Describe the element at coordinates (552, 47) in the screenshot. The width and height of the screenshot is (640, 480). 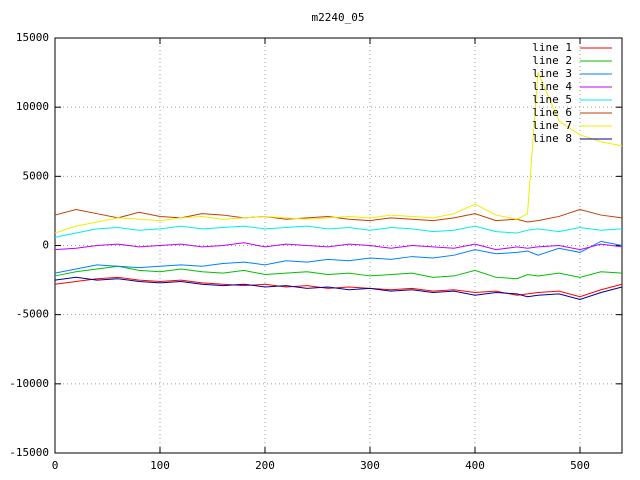
I see `legend-label: line 1` at that location.